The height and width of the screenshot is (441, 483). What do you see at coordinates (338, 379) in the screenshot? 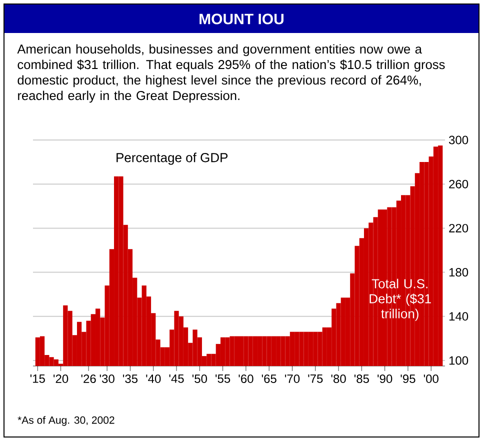
I see `x-tick-label: '80` at bounding box center [338, 379].